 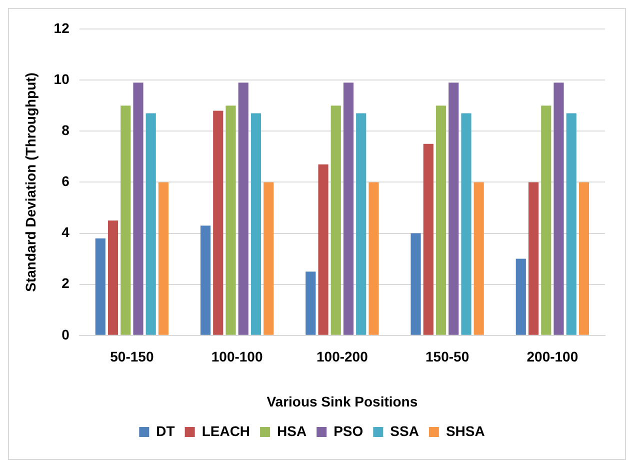 What do you see at coordinates (66, 232) in the screenshot?
I see `y-tick-label: 4` at bounding box center [66, 232].